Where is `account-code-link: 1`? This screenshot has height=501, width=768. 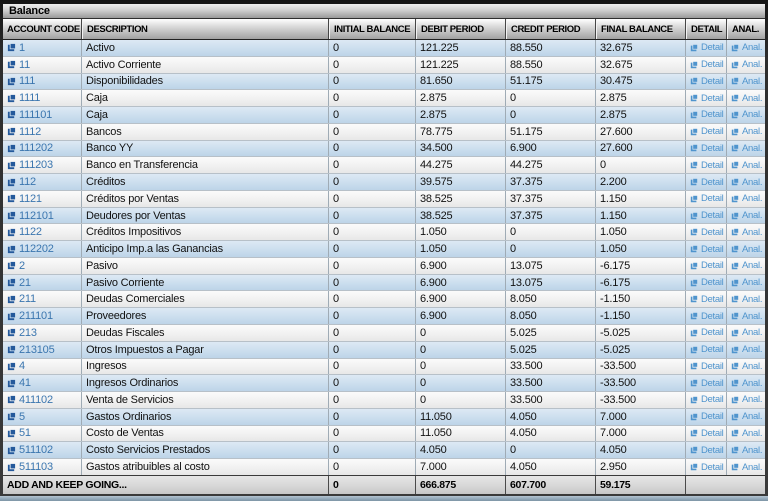
account-code-link: 1 is located at coordinates (16, 48).